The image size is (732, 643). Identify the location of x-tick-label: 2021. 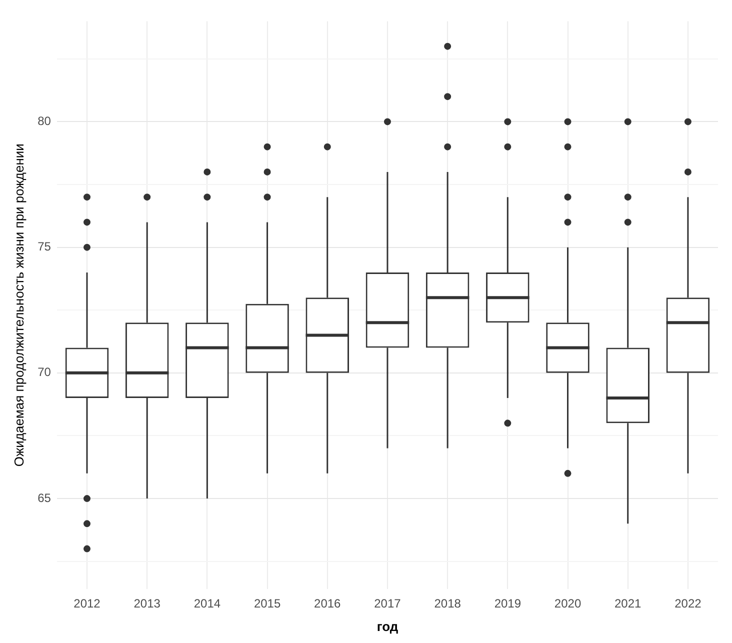
(628, 603).